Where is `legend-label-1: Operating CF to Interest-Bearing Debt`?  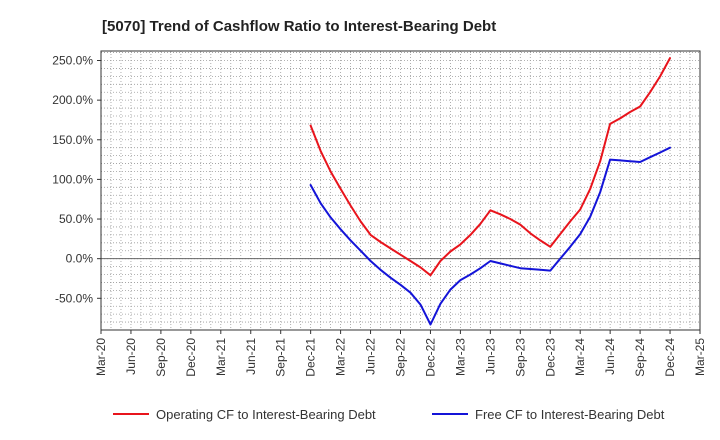
legend-label-1: Operating CF to Interest-Bearing Debt is located at coordinates (266, 414).